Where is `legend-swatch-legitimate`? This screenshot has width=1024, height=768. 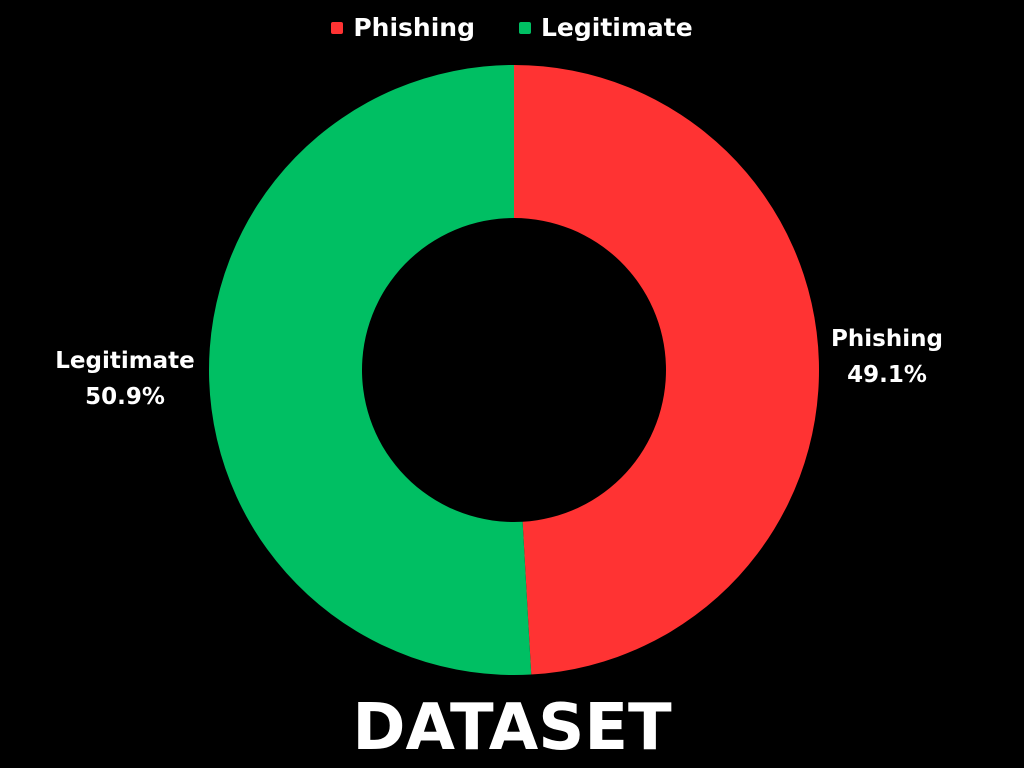 legend-swatch-legitimate is located at coordinates (524, 28).